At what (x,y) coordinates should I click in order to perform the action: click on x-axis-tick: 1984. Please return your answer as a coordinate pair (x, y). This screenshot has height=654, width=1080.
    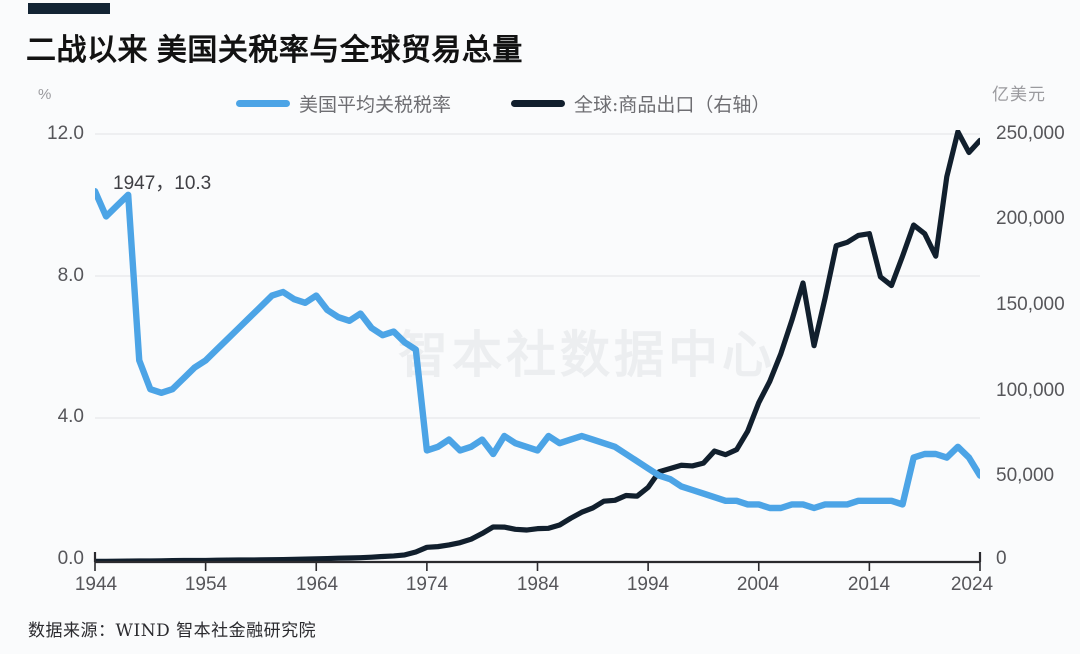
    Looking at the image, I should click on (538, 584).